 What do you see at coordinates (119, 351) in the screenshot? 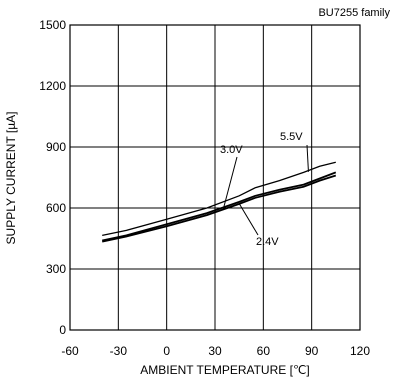
I see `x-tick-label: -30` at bounding box center [119, 351].